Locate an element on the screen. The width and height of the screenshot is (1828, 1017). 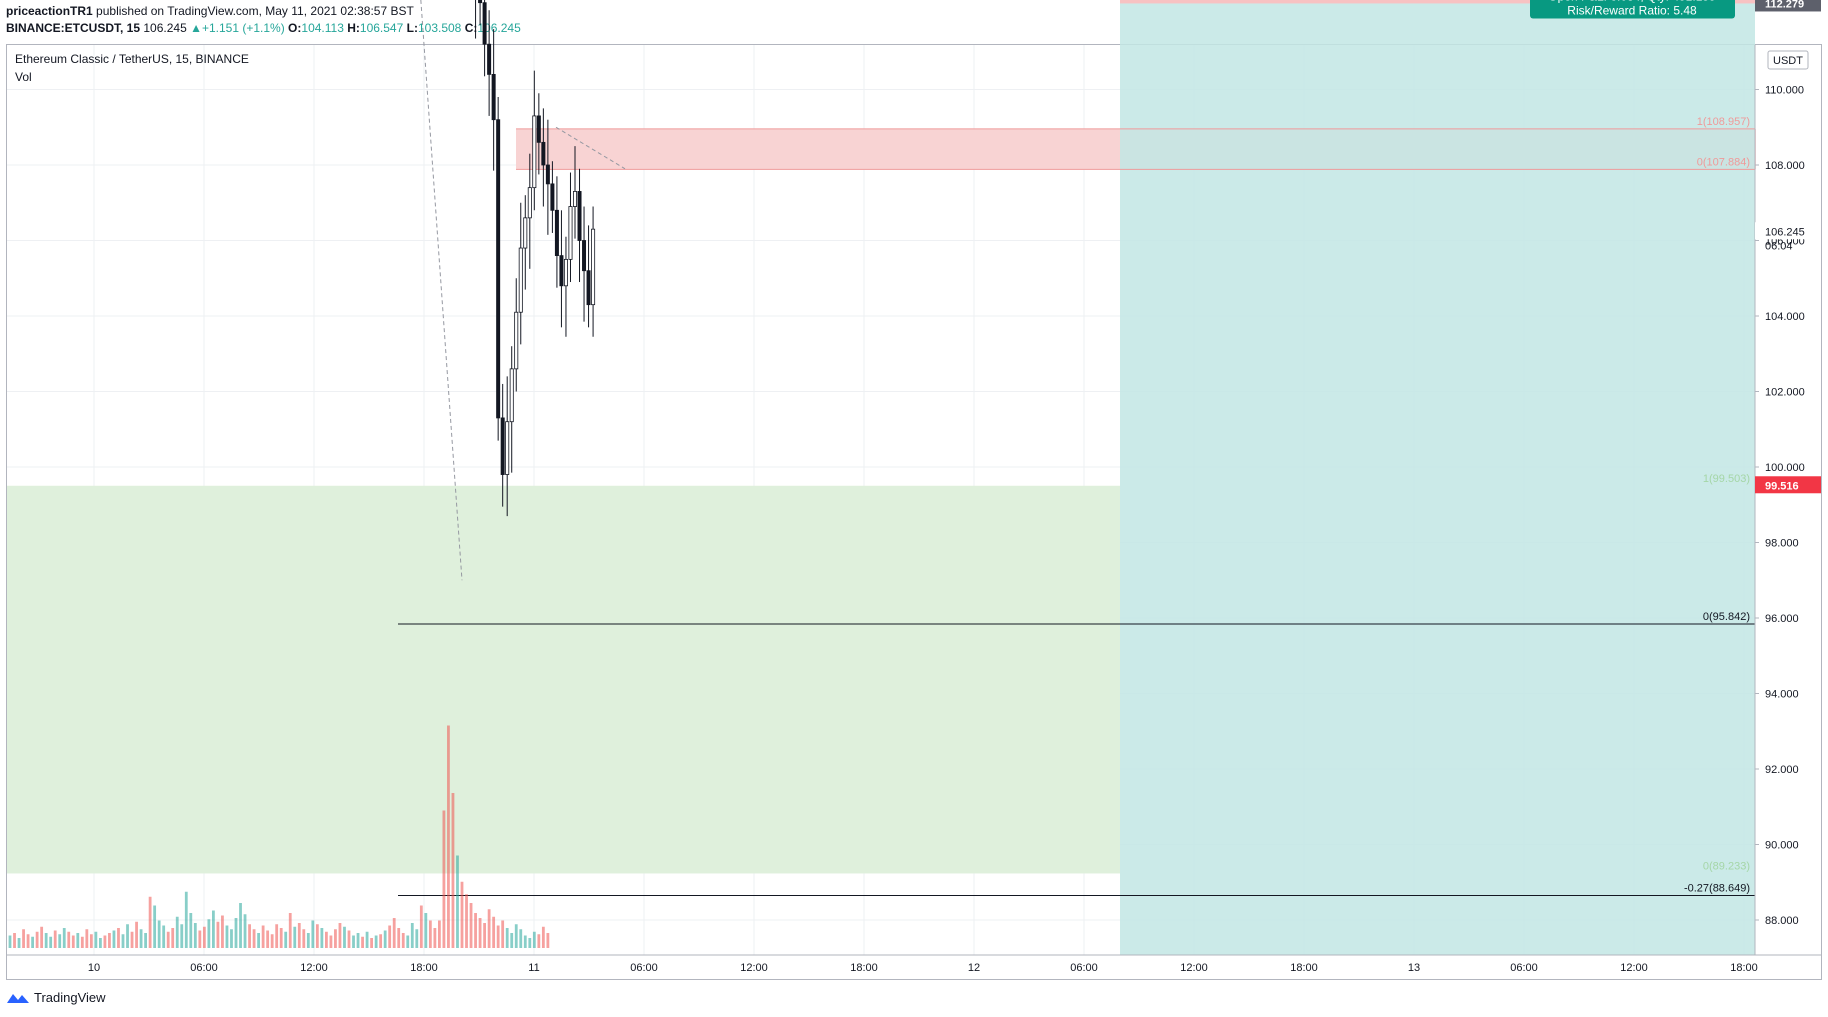
legend-title: Ethereum Classic / TetherUS, 15, BINANCE is located at coordinates (132, 59).